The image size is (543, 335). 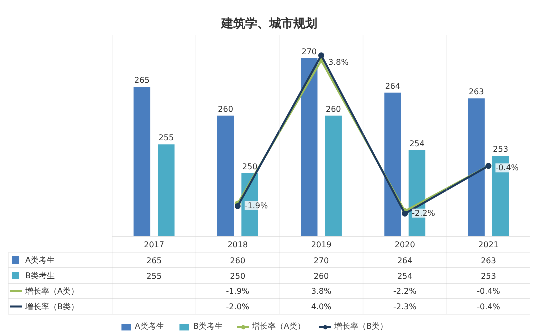 I want to click on text: B类考生, so click(x=40, y=275).